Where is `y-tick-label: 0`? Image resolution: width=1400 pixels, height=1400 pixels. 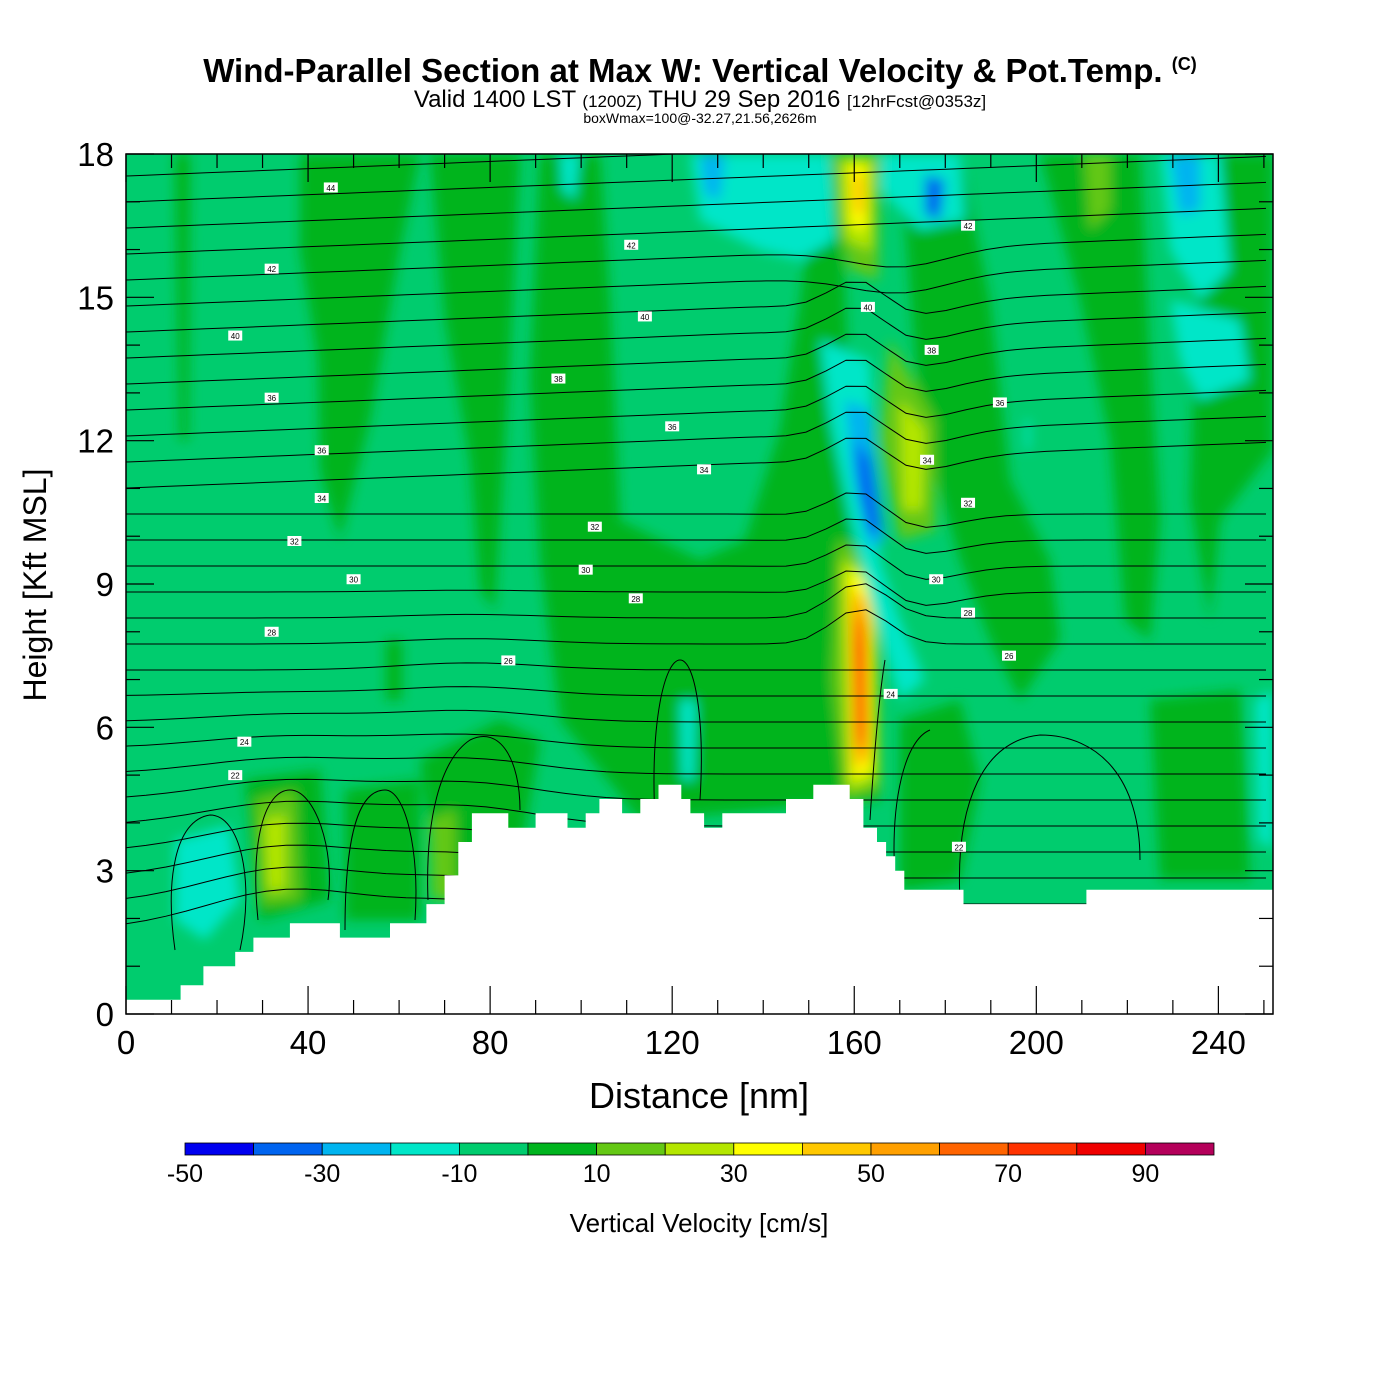
y-tick-label: 0 is located at coordinates (105, 1014).